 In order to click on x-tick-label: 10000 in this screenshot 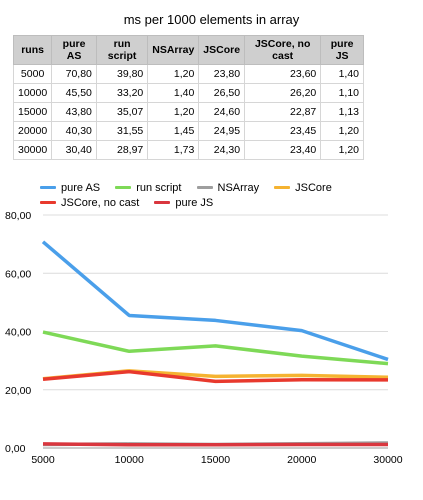, I will do `click(129, 460)`.